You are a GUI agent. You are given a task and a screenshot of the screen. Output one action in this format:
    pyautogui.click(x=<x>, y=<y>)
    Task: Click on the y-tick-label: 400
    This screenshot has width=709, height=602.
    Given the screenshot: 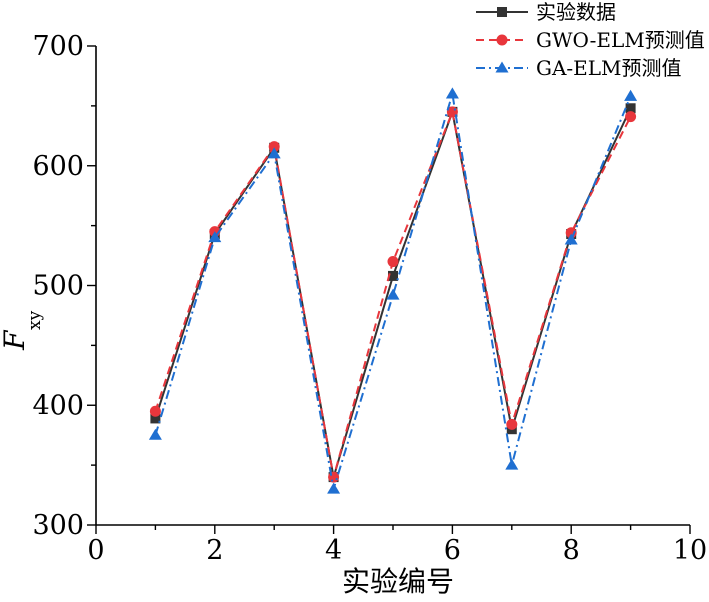 What is the action you would take?
    pyautogui.click(x=58, y=405)
    